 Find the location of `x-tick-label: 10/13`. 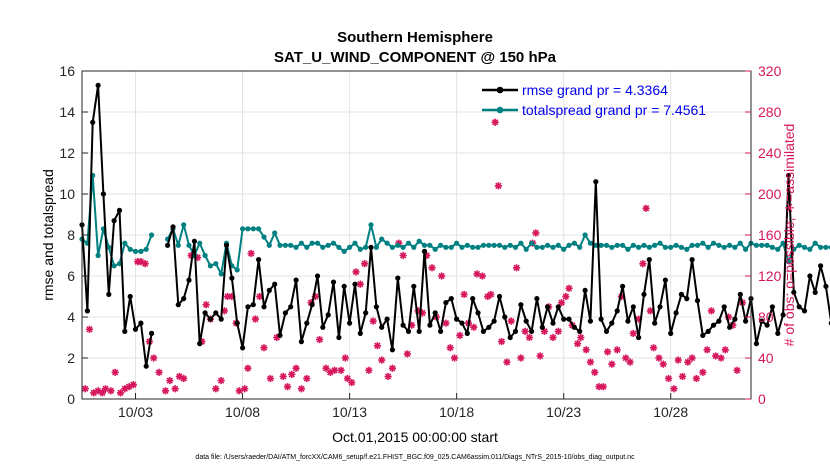

x-tick-label: 10/13 is located at coordinates (349, 412).